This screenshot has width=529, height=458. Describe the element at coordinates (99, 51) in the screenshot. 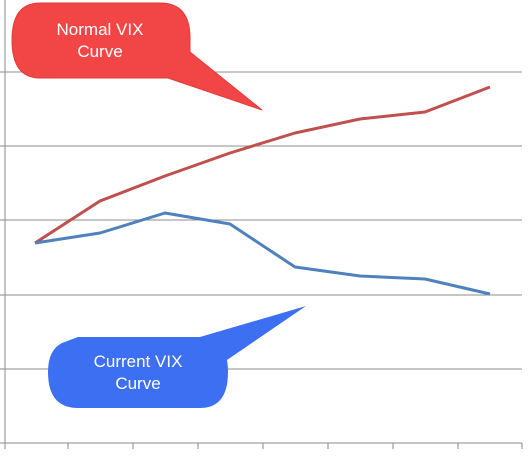

I see `normal-callout-line2: Curve` at that location.